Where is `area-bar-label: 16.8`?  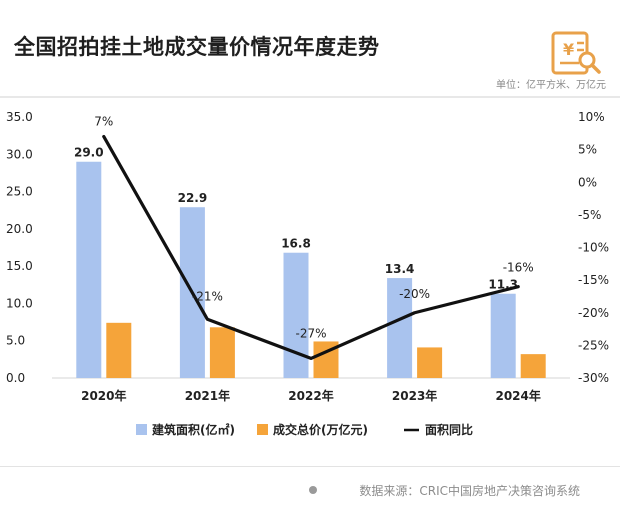
area-bar-label: 16.8 is located at coordinates (296, 244).